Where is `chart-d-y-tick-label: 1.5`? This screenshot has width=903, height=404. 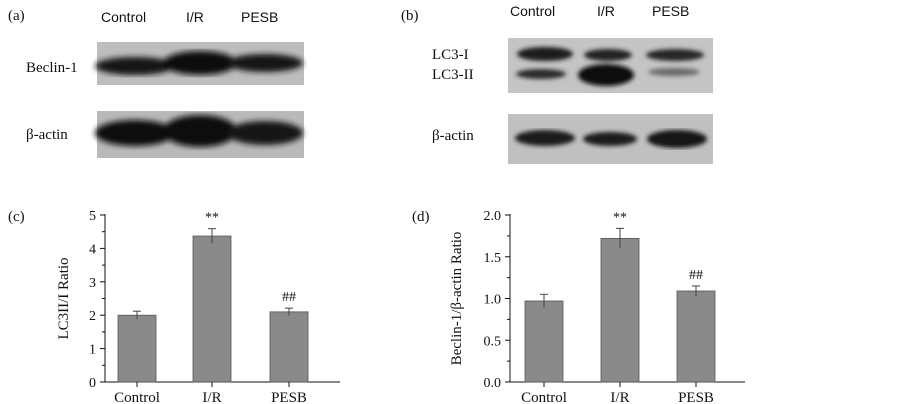 chart-d-y-tick-label: 1.5 is located at coordinates (493, 258).